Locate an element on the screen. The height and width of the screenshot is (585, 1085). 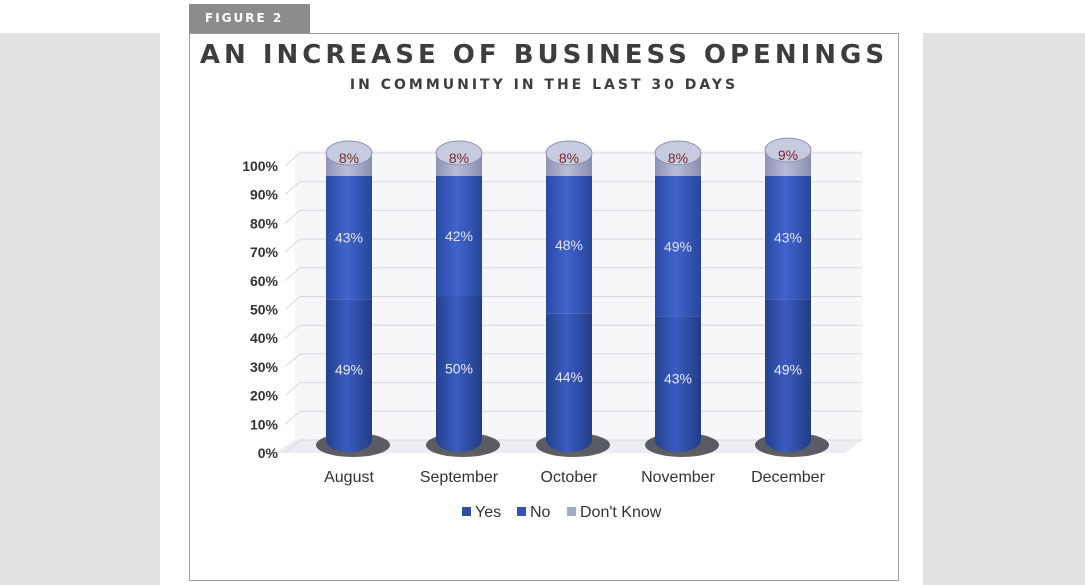
data-label: 50% is located at coordinates (459, 368).